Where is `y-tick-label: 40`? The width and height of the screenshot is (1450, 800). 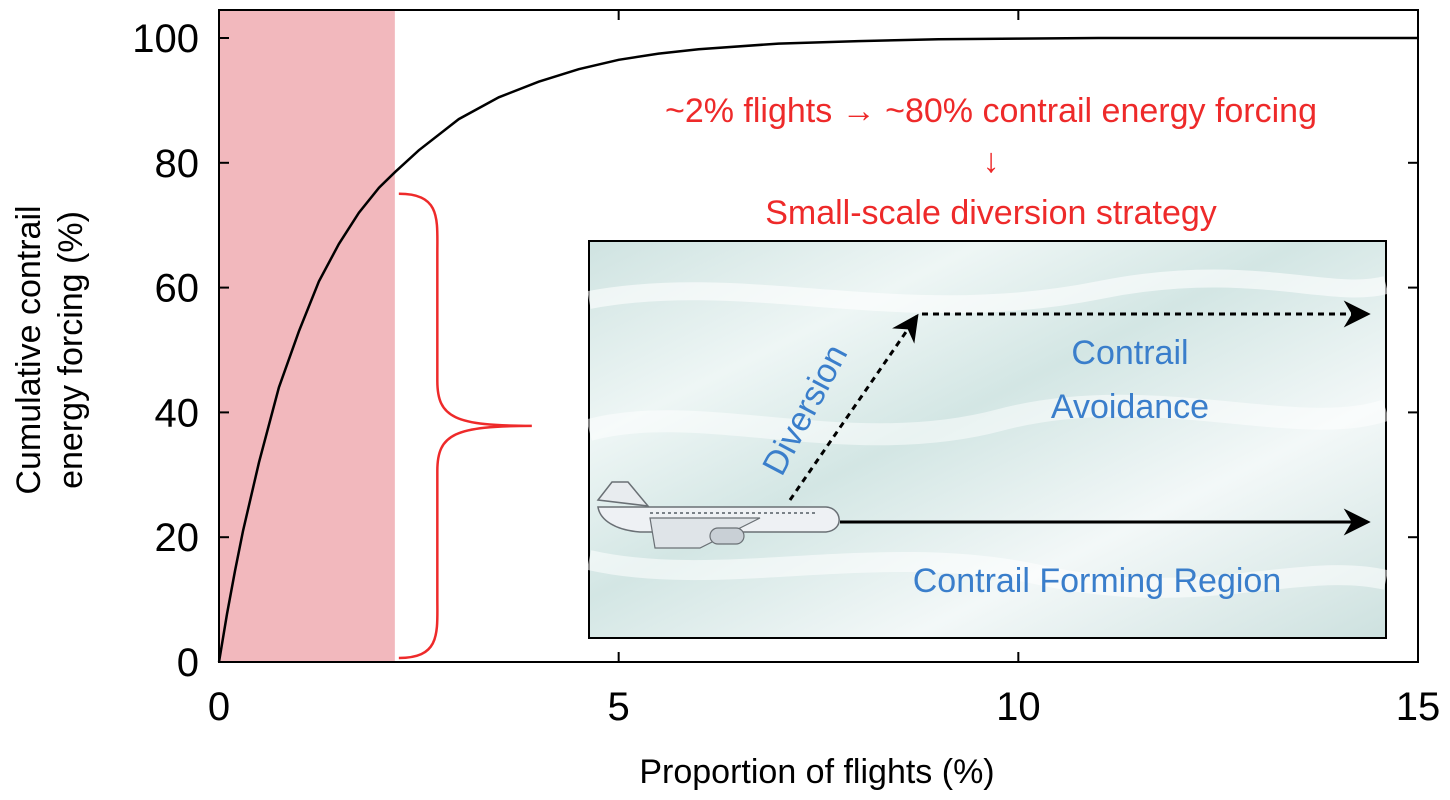 y-tick-label: 40 is located at coordinates (177, 413).